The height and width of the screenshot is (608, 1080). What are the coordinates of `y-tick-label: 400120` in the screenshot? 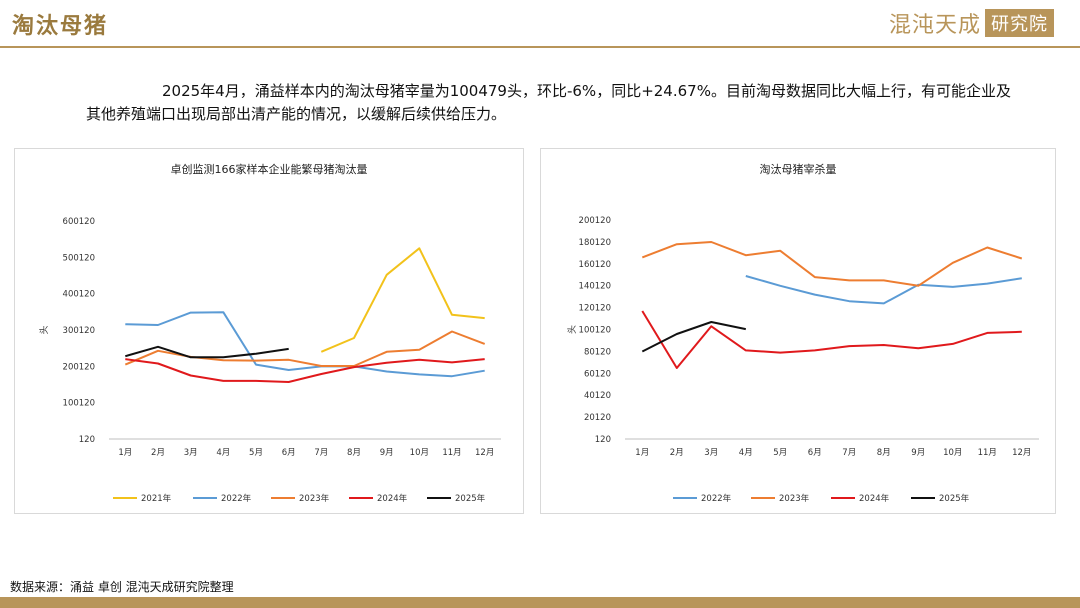 It's located at (79, 295).